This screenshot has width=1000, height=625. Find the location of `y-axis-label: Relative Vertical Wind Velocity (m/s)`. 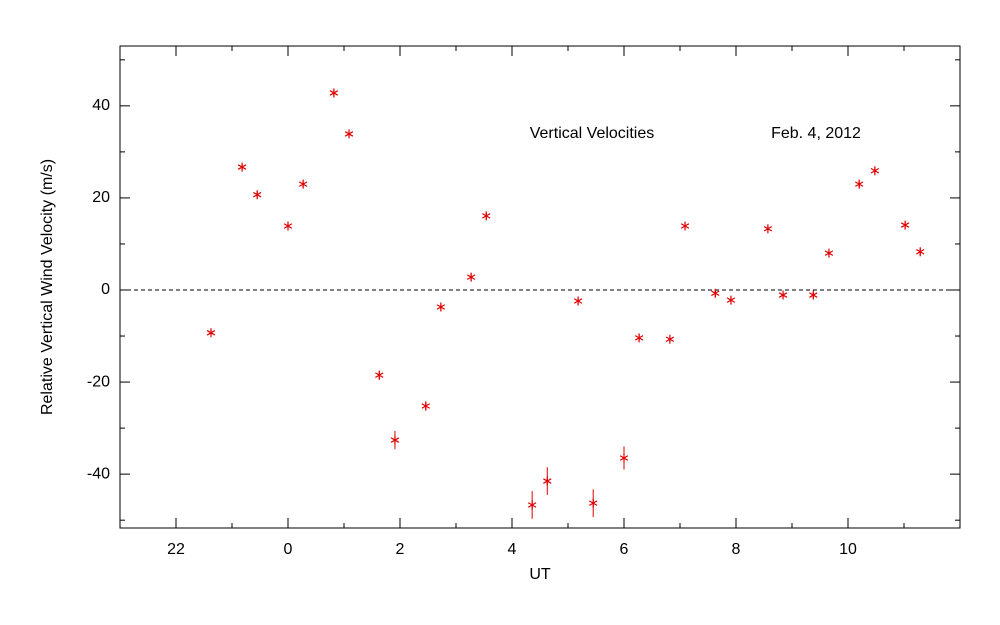

y-axis-label: Relative Vertical Wind Velocity (m/s) is located at coordinates (47, 287).